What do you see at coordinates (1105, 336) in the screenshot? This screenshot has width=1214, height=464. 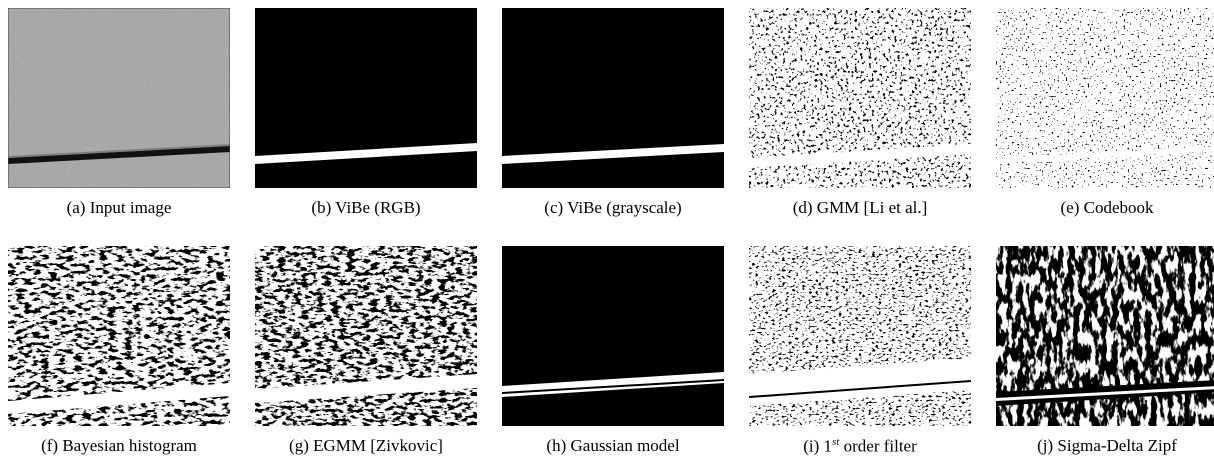 I see `sigma-delta-zipf-mask` at bounding box center [1105, 336].